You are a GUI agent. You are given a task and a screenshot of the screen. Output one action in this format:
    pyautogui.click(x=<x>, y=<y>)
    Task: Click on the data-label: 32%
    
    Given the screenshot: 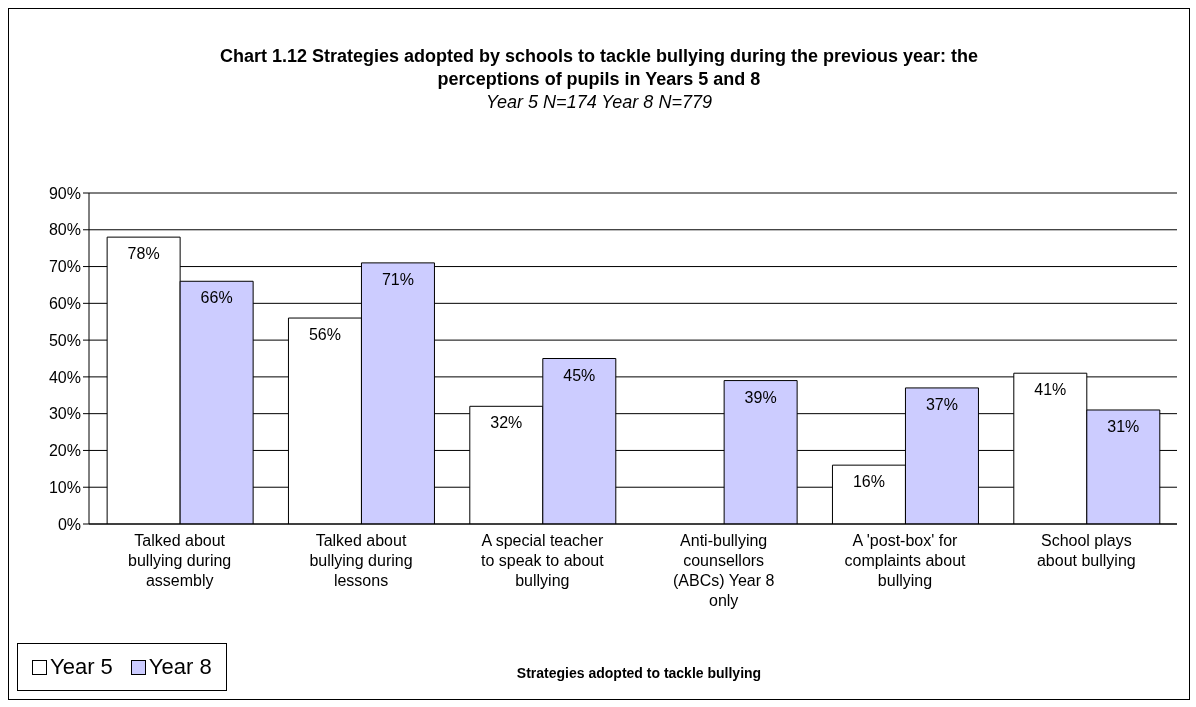 What is the action you would take?
    pyautogui.click(x=506, y=423)
    